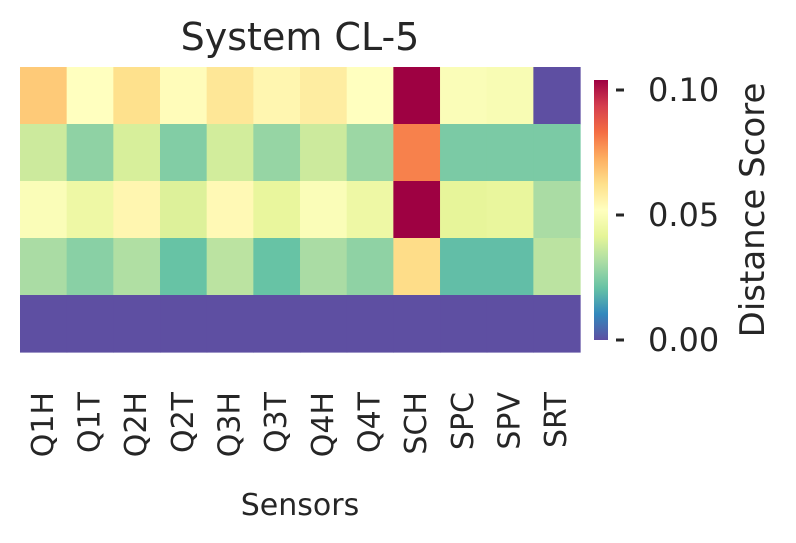 The image size is (796, 543). What do you see at coordinates (230, 424) in the screenshot?
I see `x-tick-label: Q3H` at bounding box center [230, 424].